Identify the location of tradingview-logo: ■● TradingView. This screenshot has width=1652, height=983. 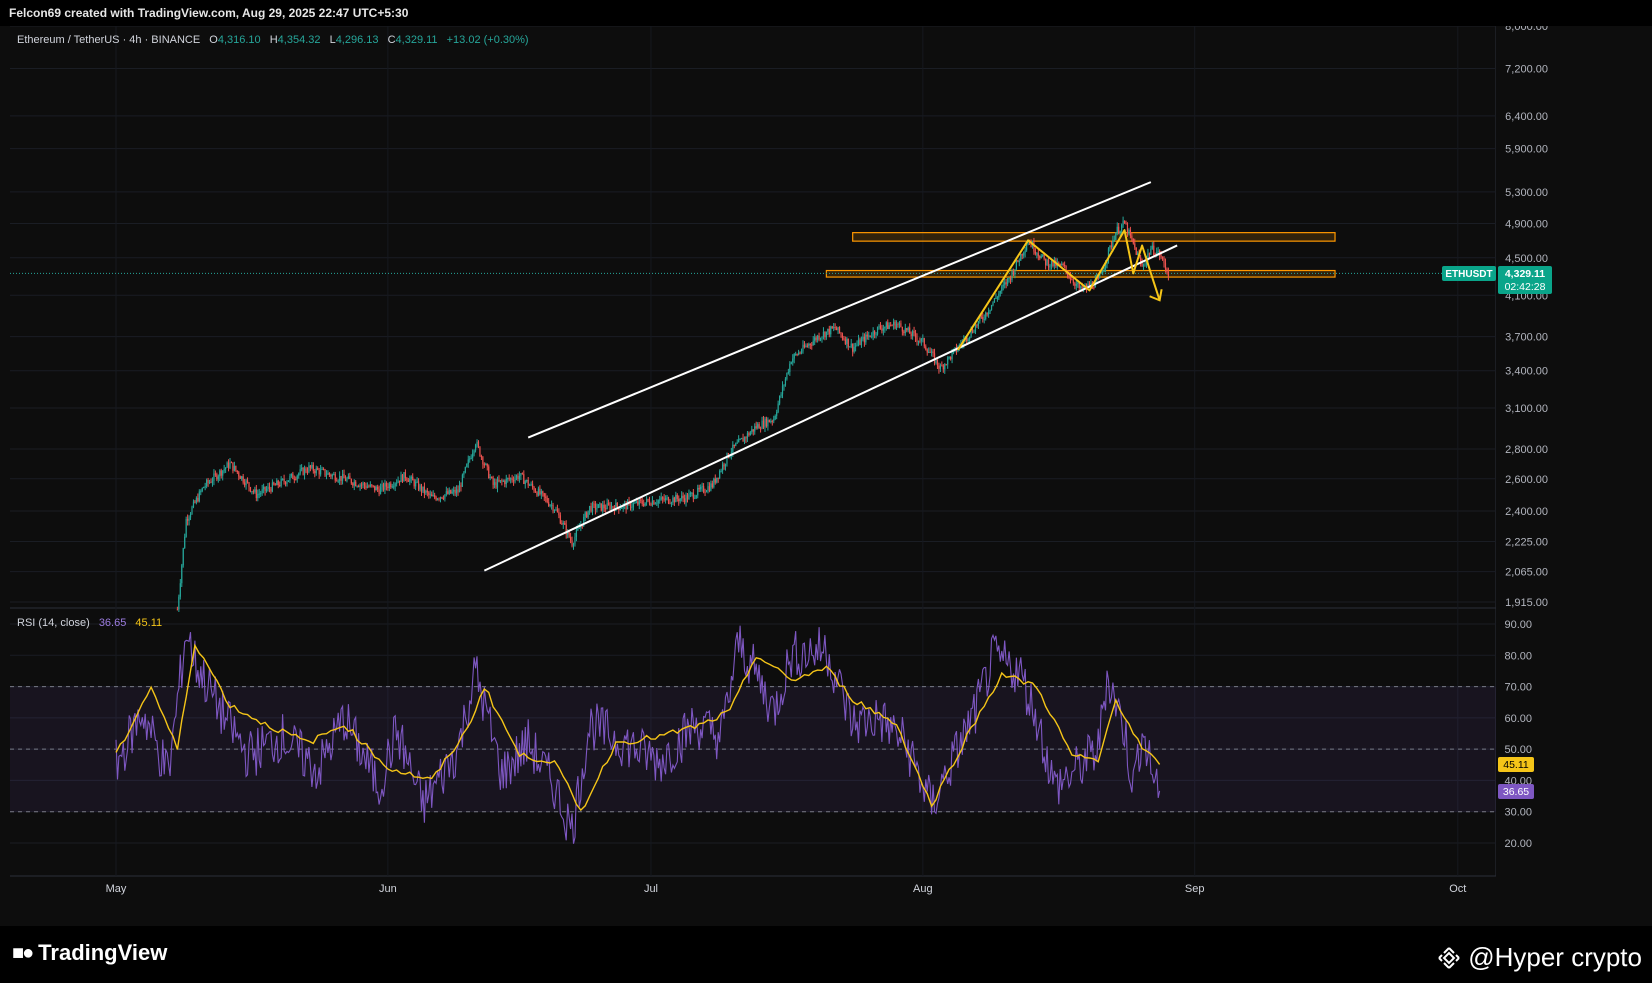
(89, 953).